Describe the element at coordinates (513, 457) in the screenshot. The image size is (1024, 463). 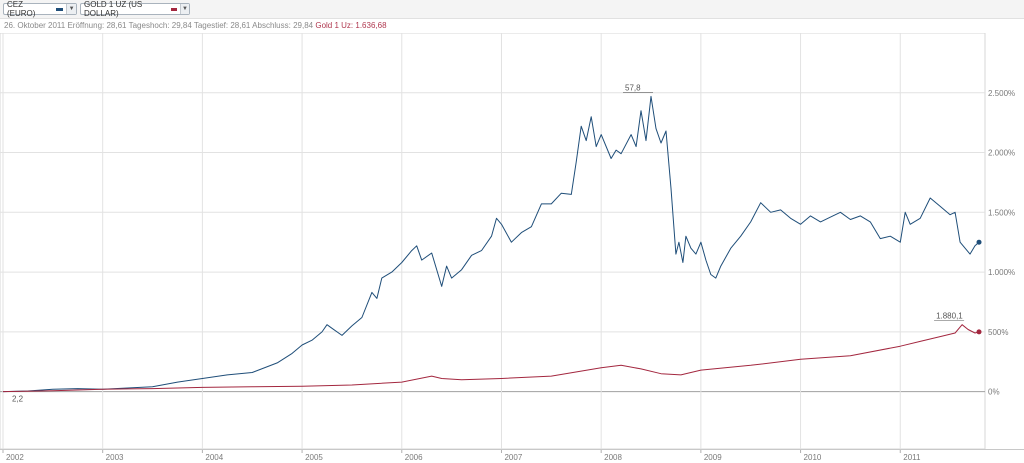
I see `x-tick-label: 2007` at that location.